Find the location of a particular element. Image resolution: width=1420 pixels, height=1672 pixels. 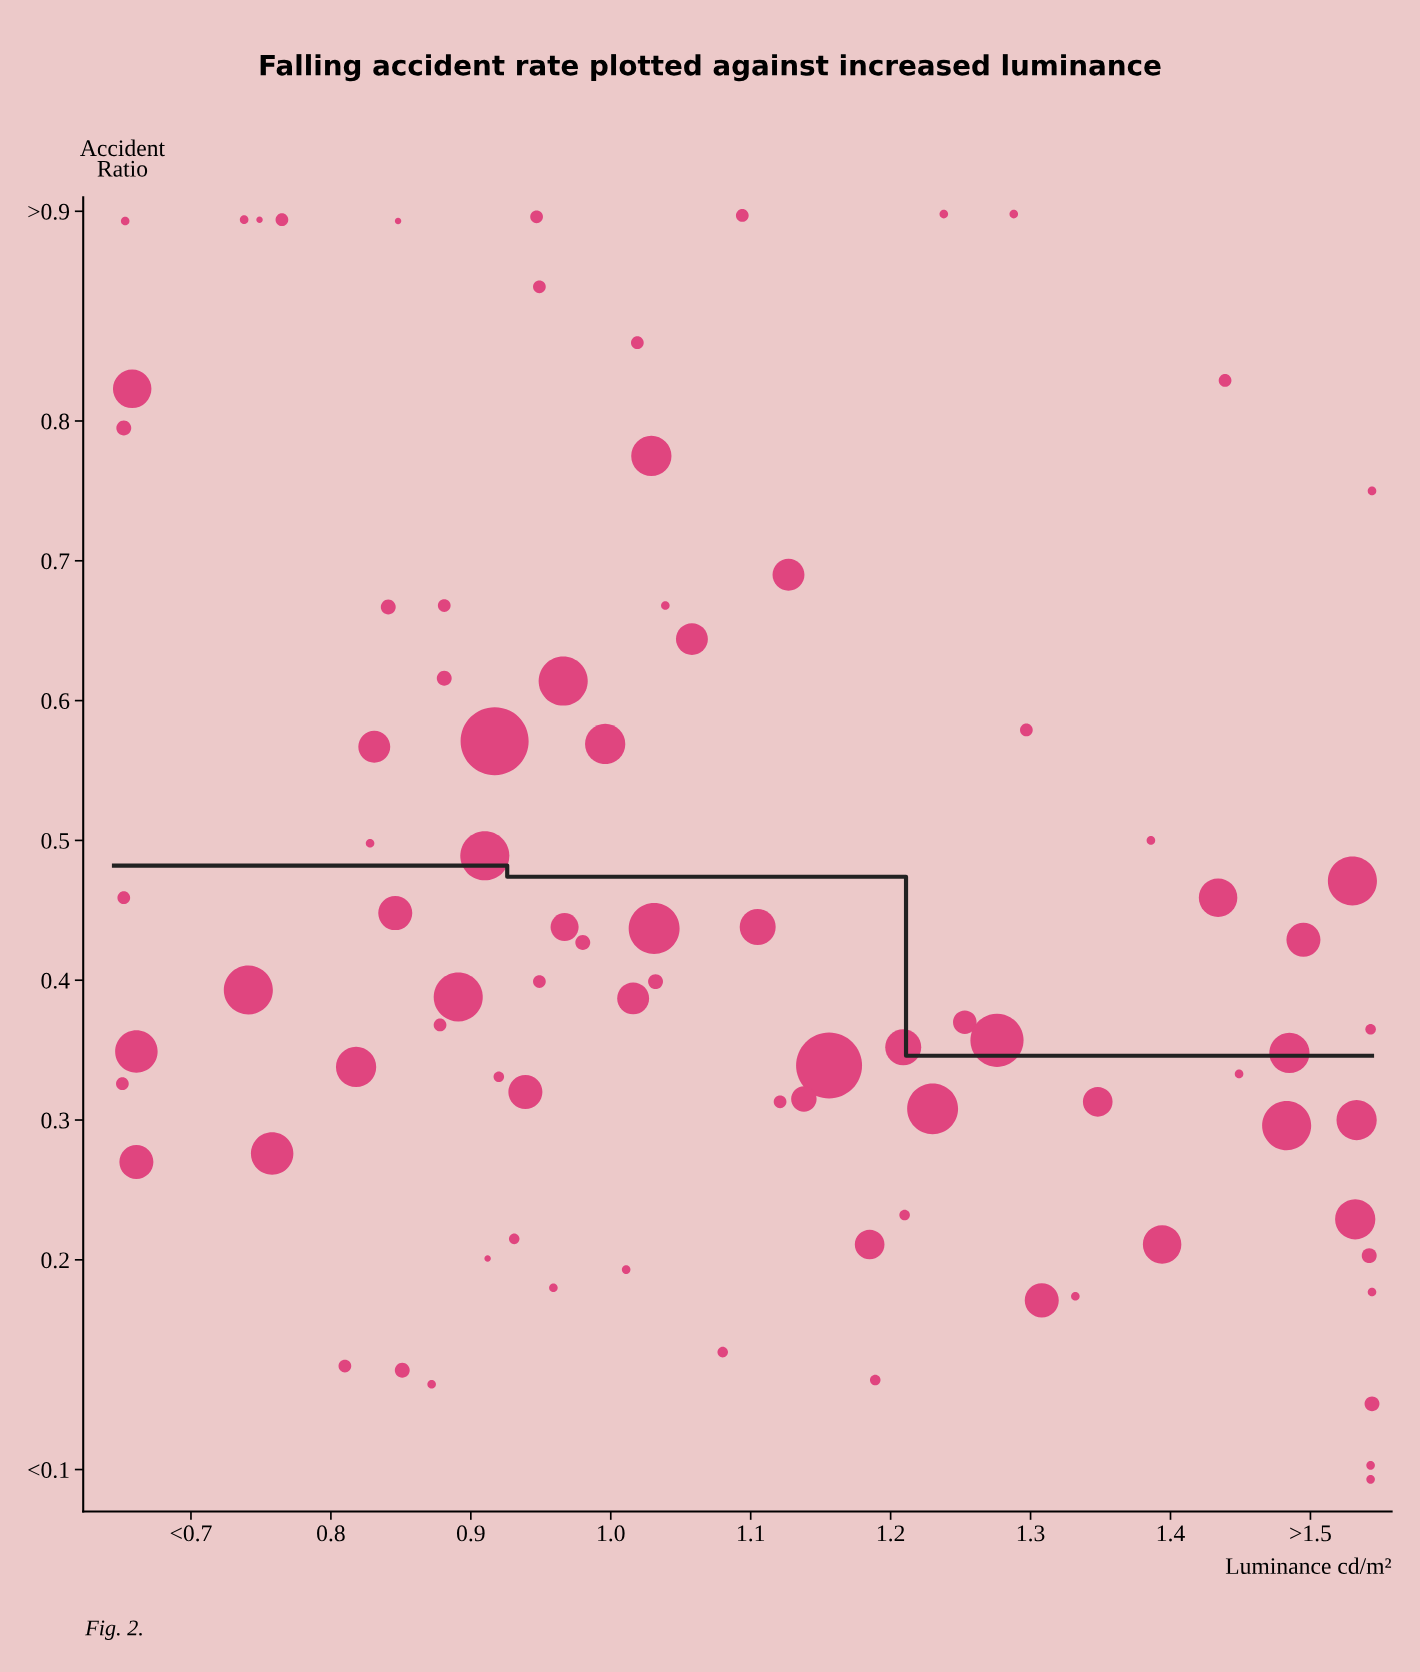

caption: Fig. 2. is located at coordinates (113, 1630).